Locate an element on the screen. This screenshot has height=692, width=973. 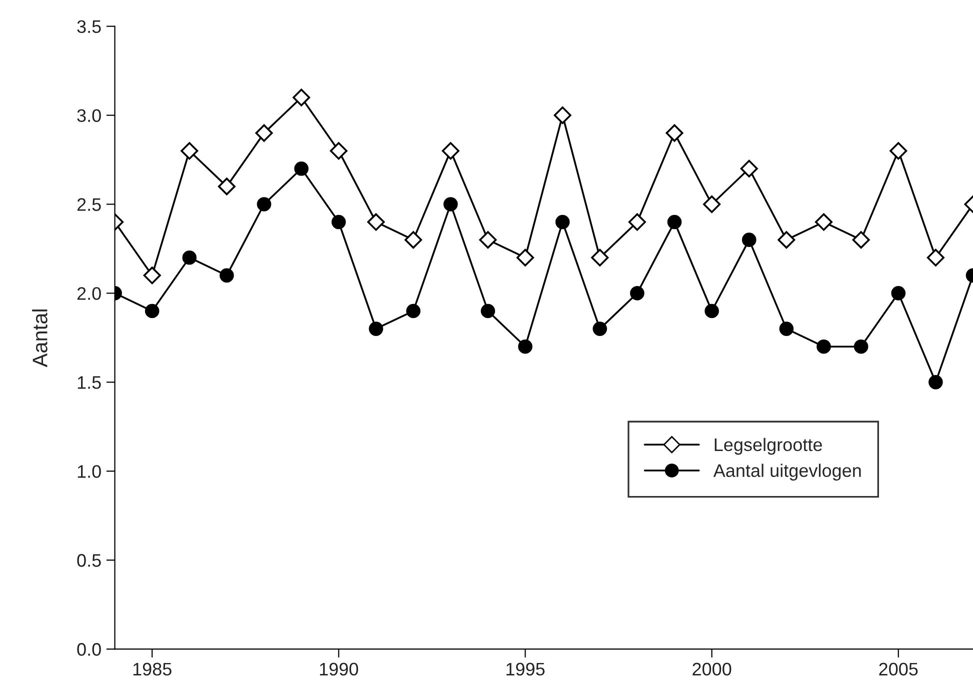
y-tick-label: 1.5 is located at coordinates (89, 382).